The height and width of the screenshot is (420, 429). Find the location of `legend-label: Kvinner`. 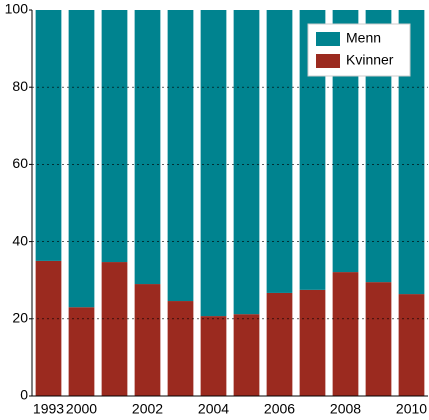

legend-label: Kvinner is located at coordinates (370, 60).